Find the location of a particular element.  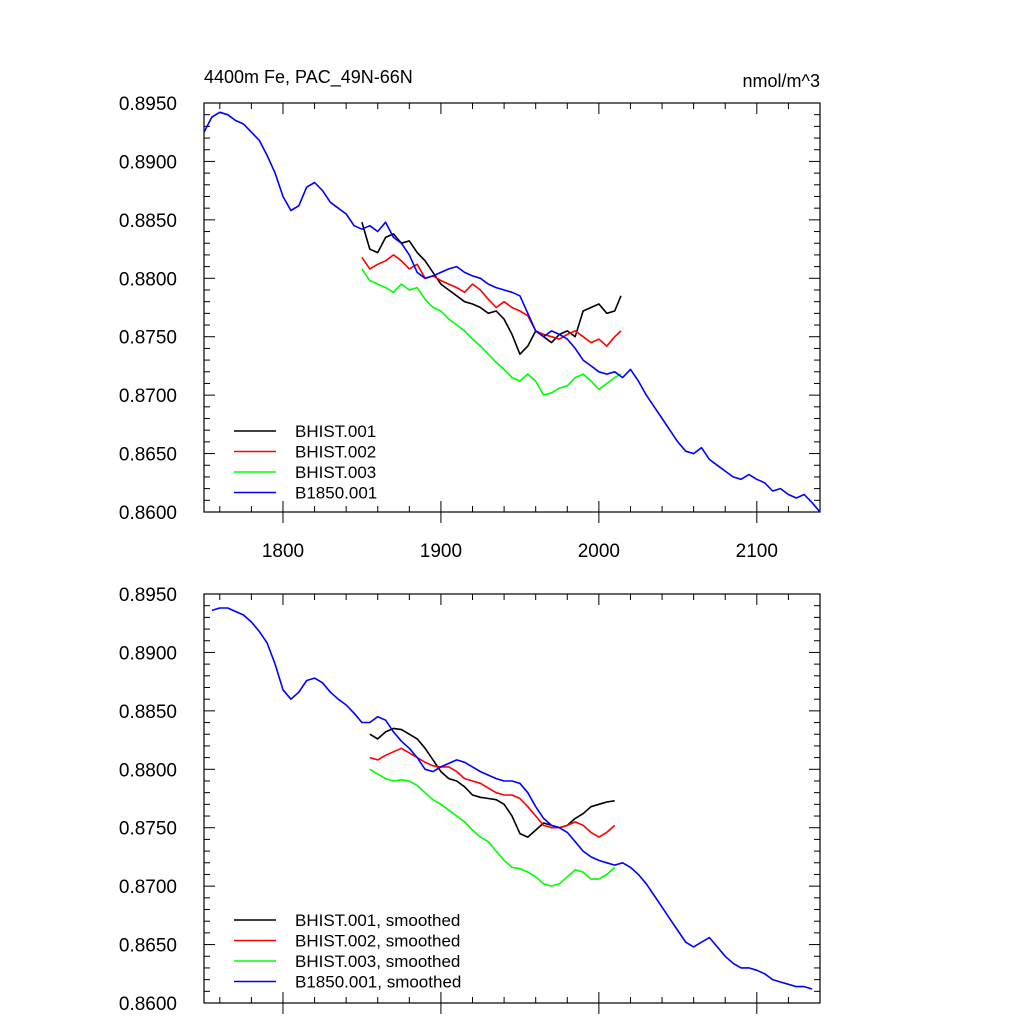

chart-title: 4400m Fe, PAC_49N-66N is located at coordinates (308, 77).